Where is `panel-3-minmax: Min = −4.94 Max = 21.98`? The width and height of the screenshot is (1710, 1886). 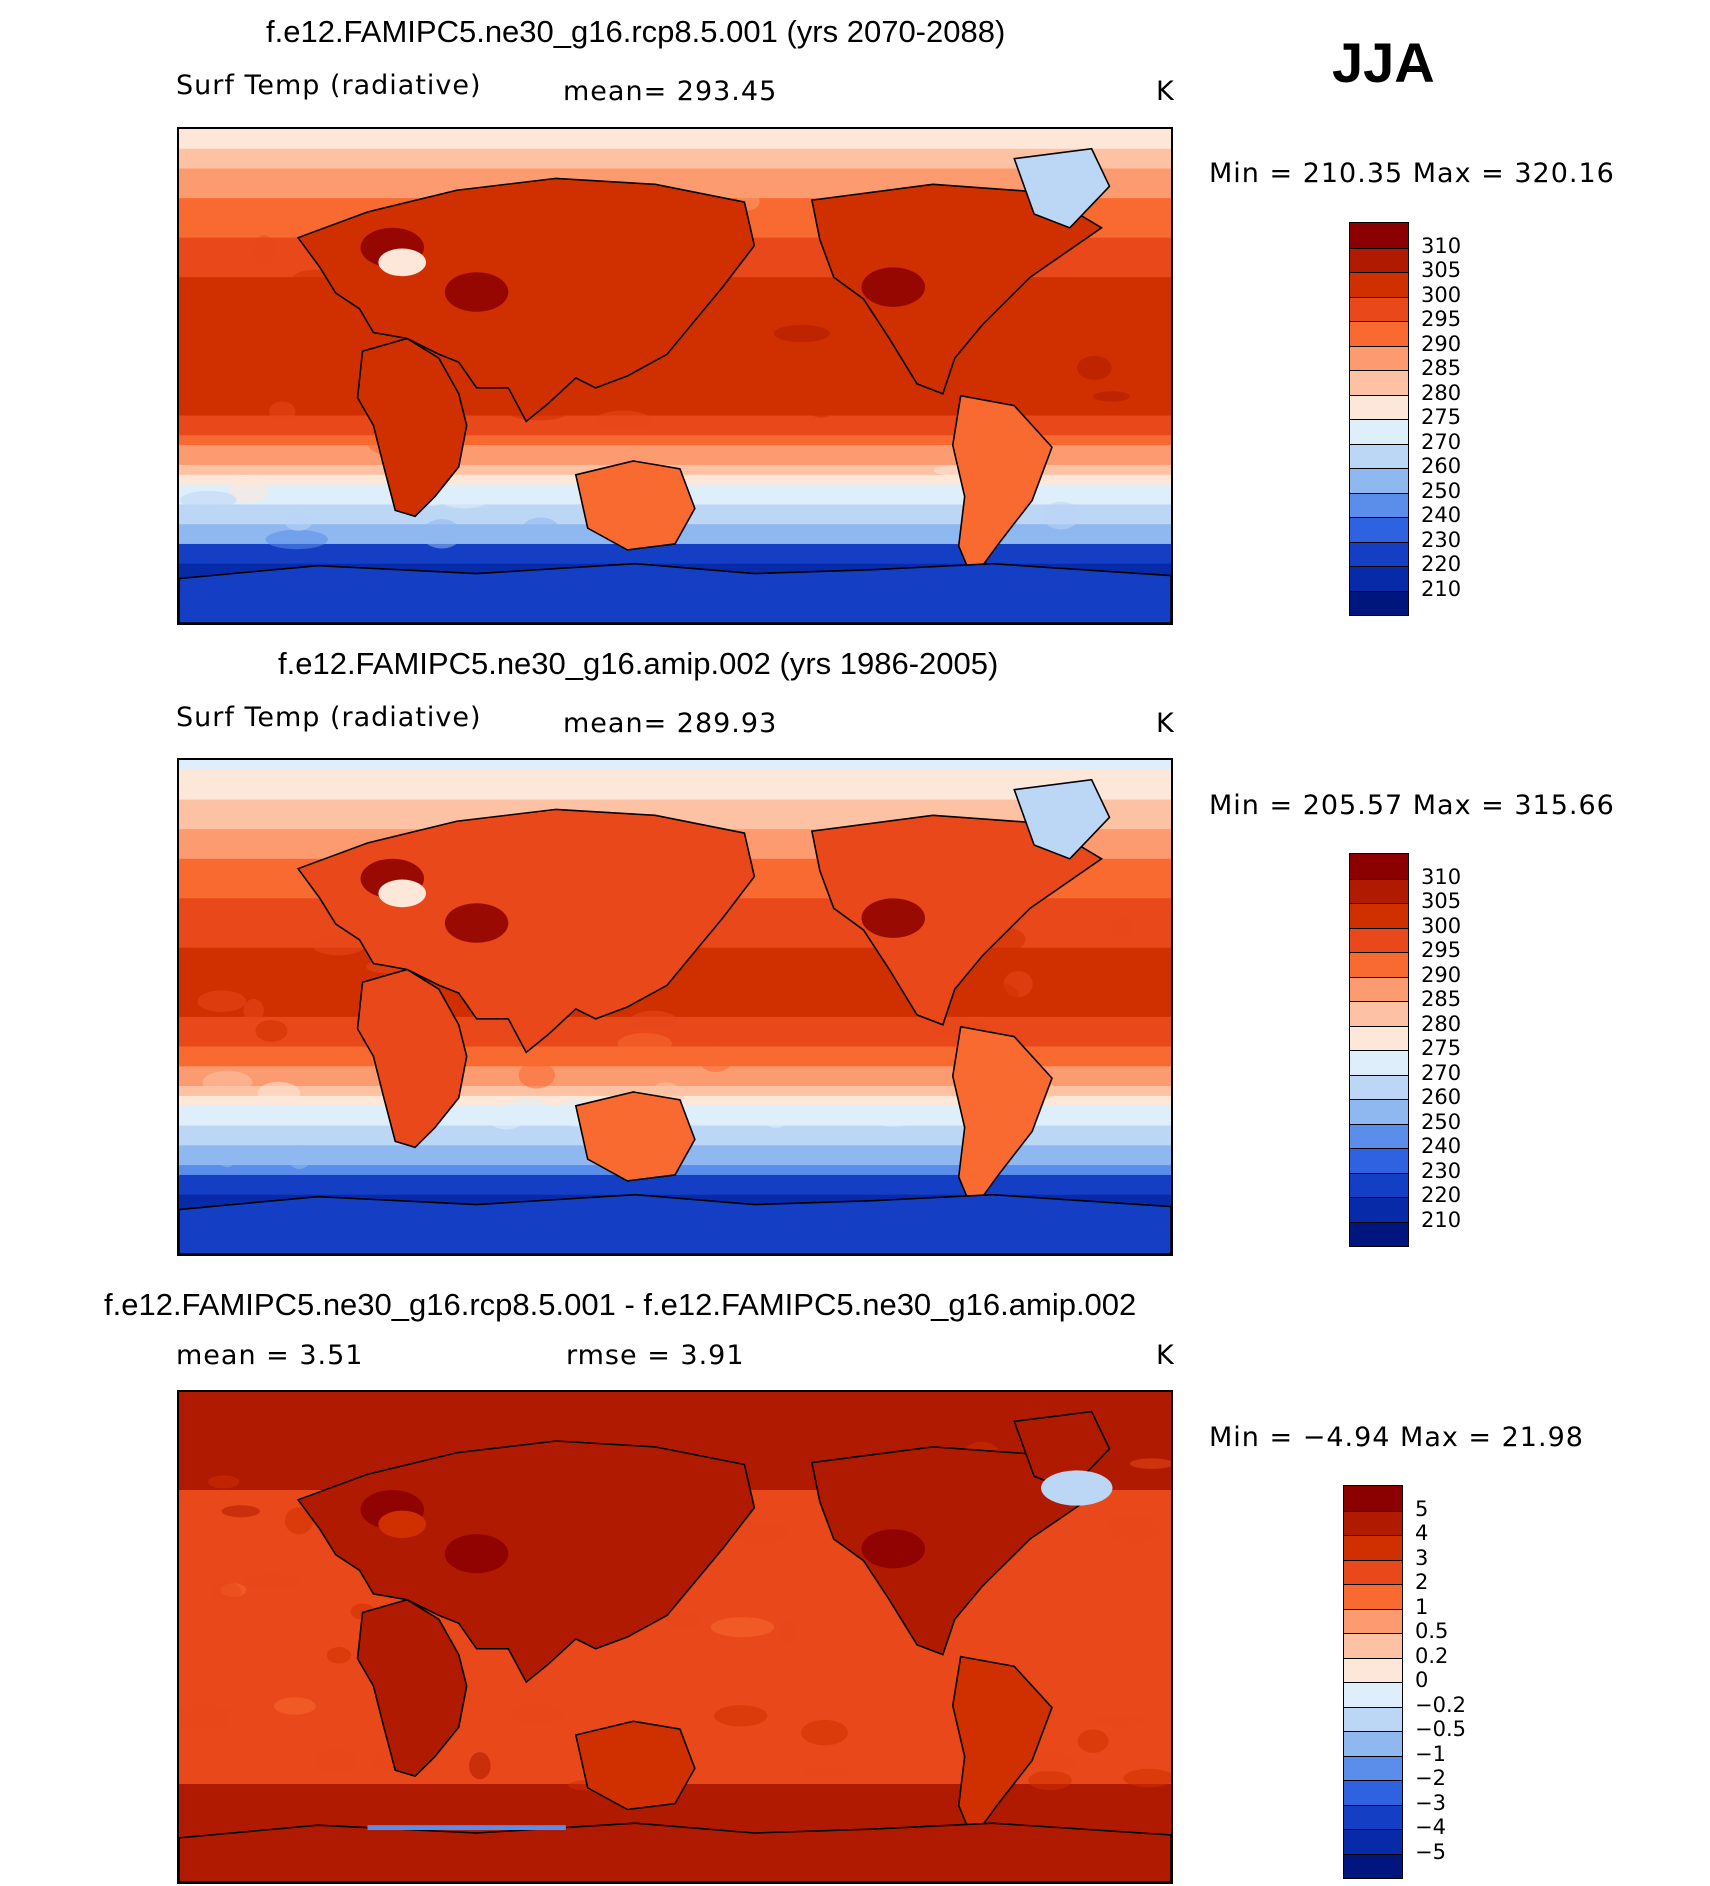 panel-3-minmax: Min = −4.94 Max = 21.98 is located at coordinates (1396, 1437).